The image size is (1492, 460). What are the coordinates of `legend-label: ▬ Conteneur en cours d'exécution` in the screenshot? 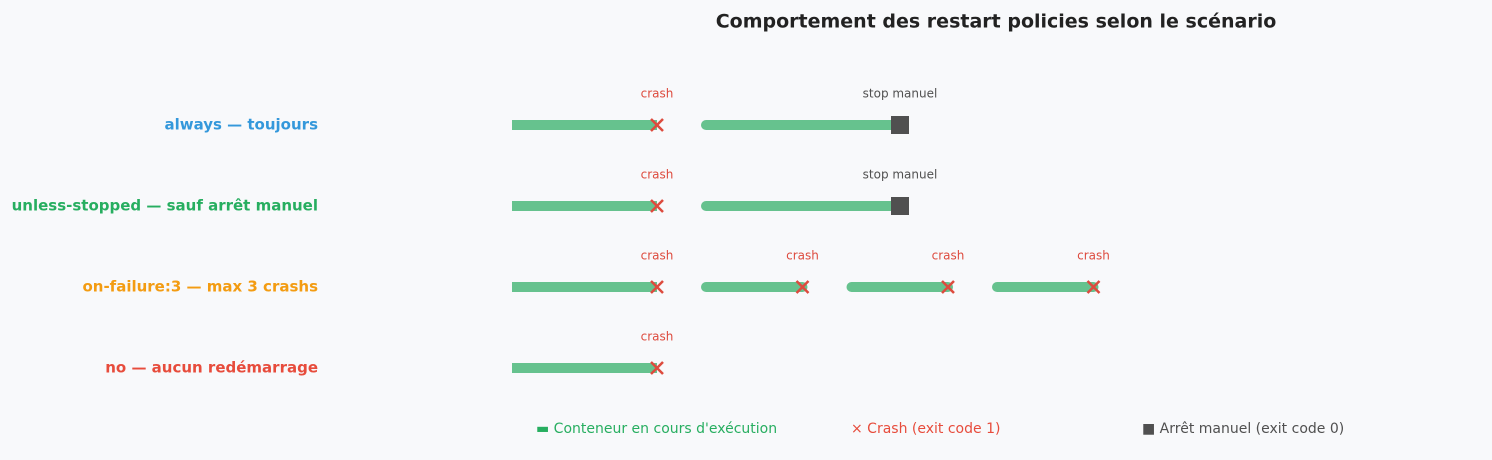 It's located at (656, 429).